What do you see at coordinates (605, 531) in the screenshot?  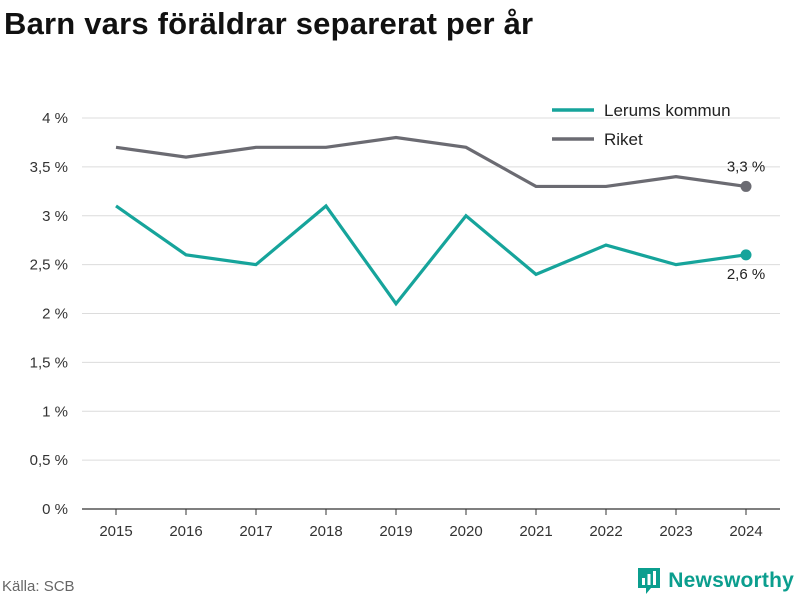 I see `x-tick-label: 2022` at bounding box center [605, 531].